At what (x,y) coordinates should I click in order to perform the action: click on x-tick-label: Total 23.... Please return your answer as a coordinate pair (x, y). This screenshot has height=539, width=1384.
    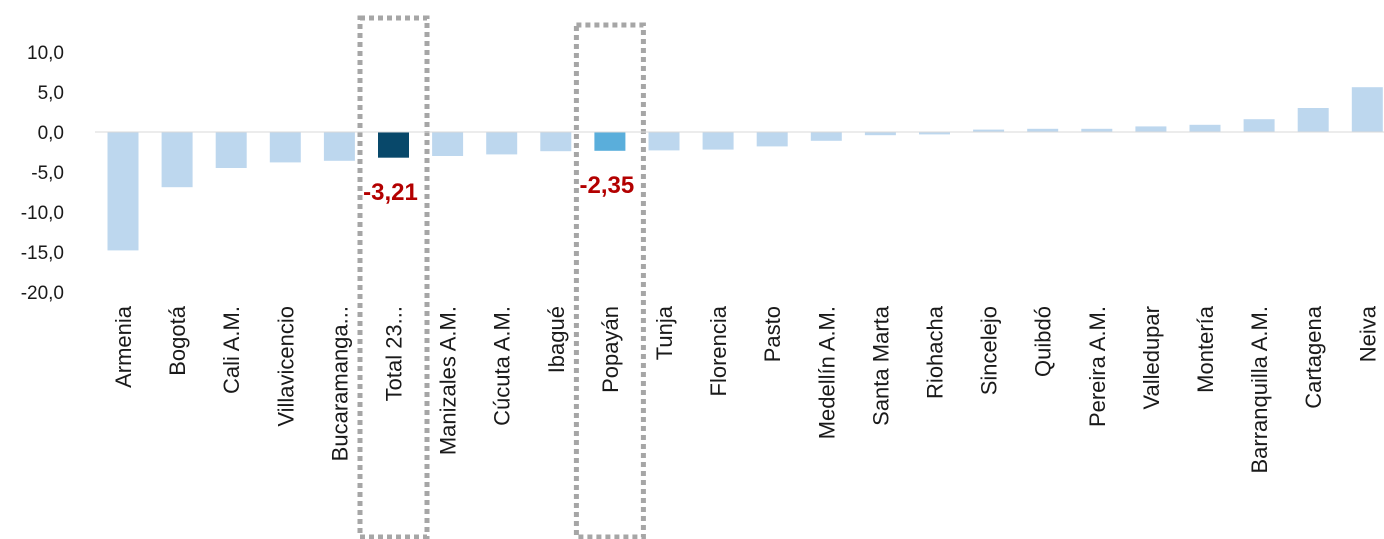
    Looking at the image, I should click on (394, 353).